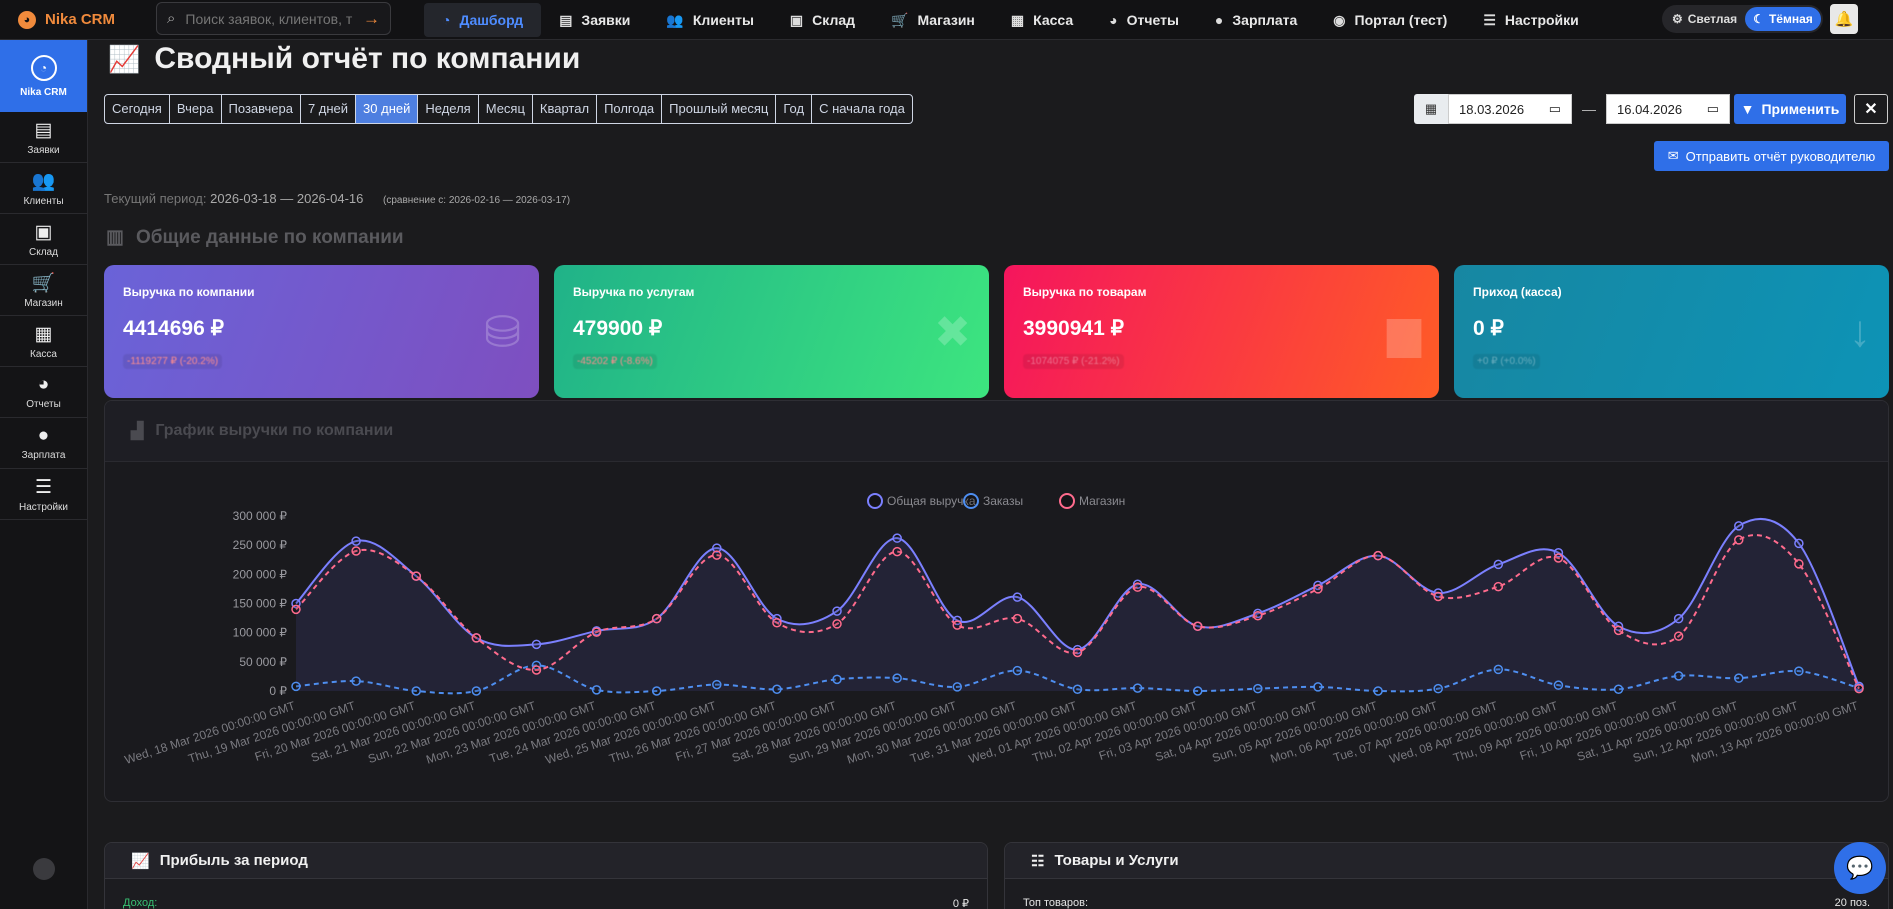 The width and height of the screenshot is (1893, 909). I want to click on apply-button: ▼ Применить, so click(1790, 109).